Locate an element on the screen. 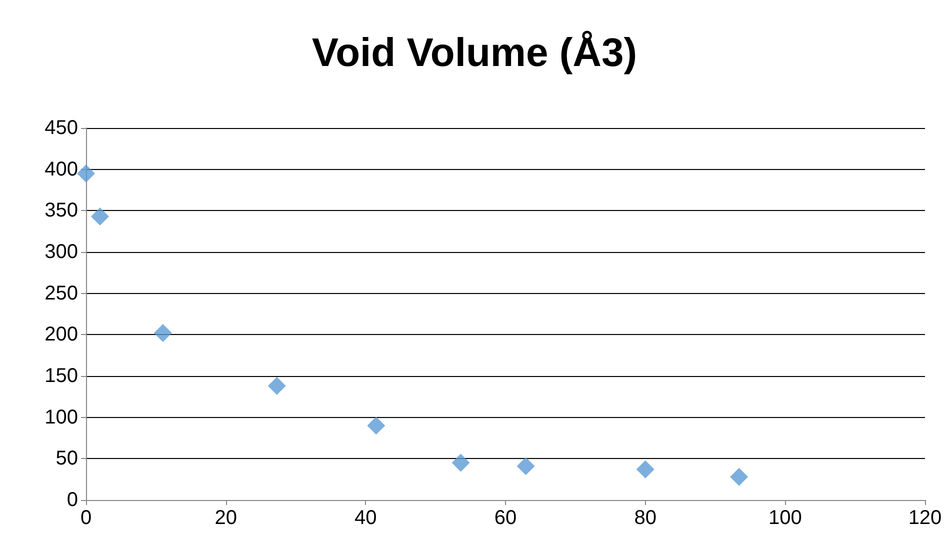 This screenshot has width=949, height=555. y-tick-label: 50 is located at coordinates (67, 459).